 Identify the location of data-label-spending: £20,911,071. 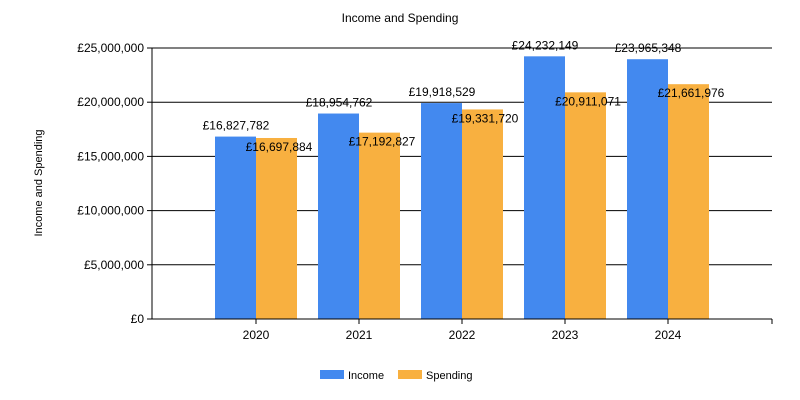
(588, 101).